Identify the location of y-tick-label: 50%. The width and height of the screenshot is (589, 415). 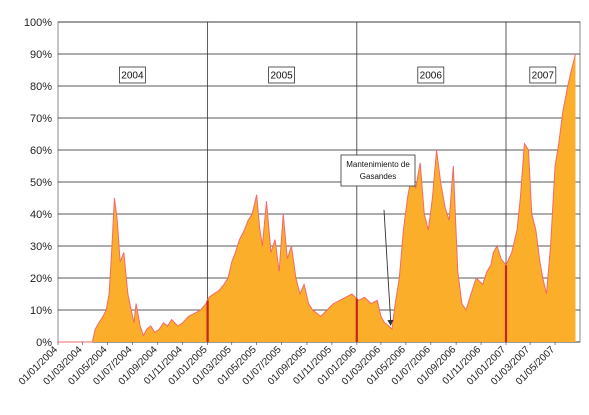
(41, 183).